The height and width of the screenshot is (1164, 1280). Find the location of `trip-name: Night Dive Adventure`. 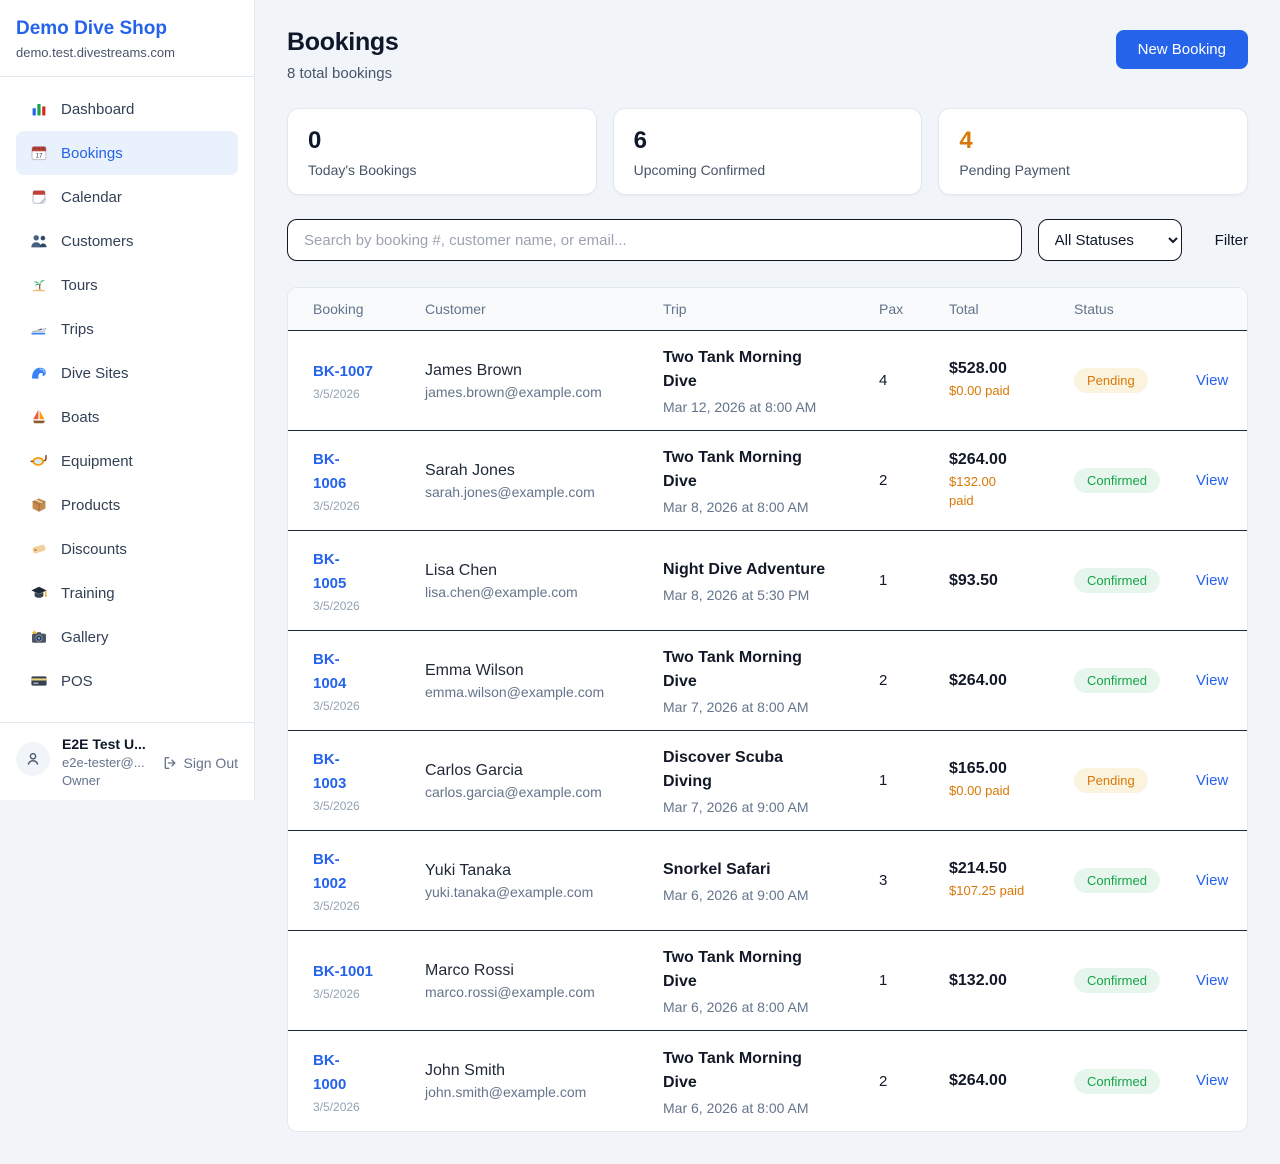

trip-name: Night Dive Adventure is located at coordinates (744, 569).